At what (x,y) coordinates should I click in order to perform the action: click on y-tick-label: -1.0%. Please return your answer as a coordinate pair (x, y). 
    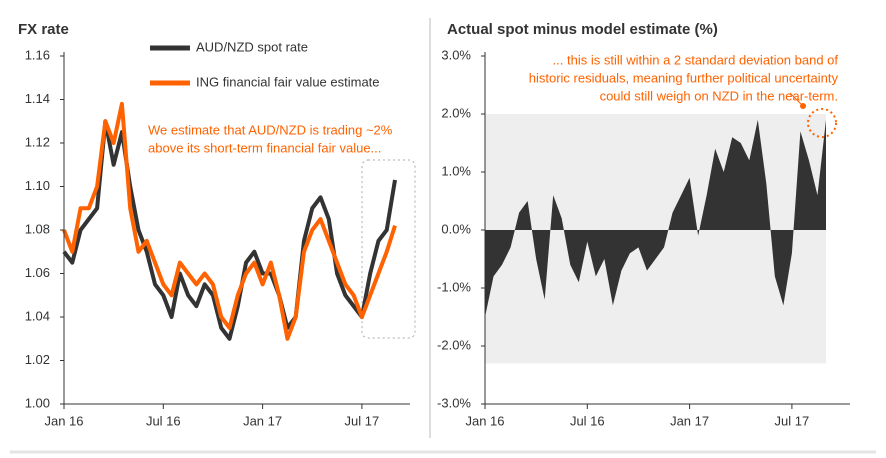
    Looking at the image, I should click on (454, 286).